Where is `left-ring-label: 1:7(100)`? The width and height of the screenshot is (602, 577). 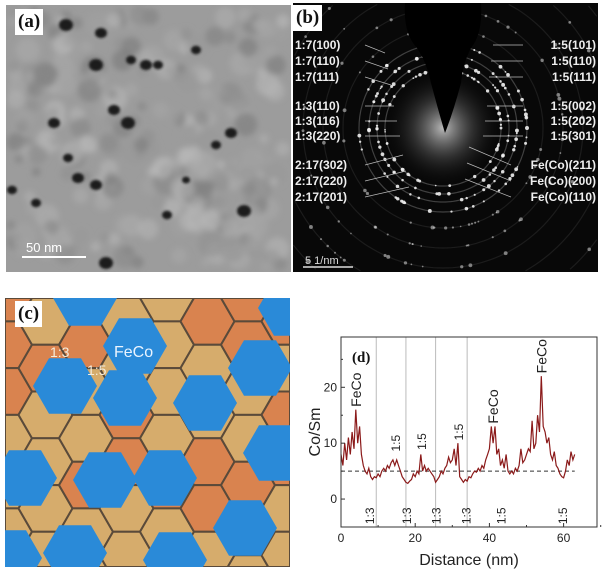
left-ring-label: 1:7(100) is located at coordinates (317, 45).